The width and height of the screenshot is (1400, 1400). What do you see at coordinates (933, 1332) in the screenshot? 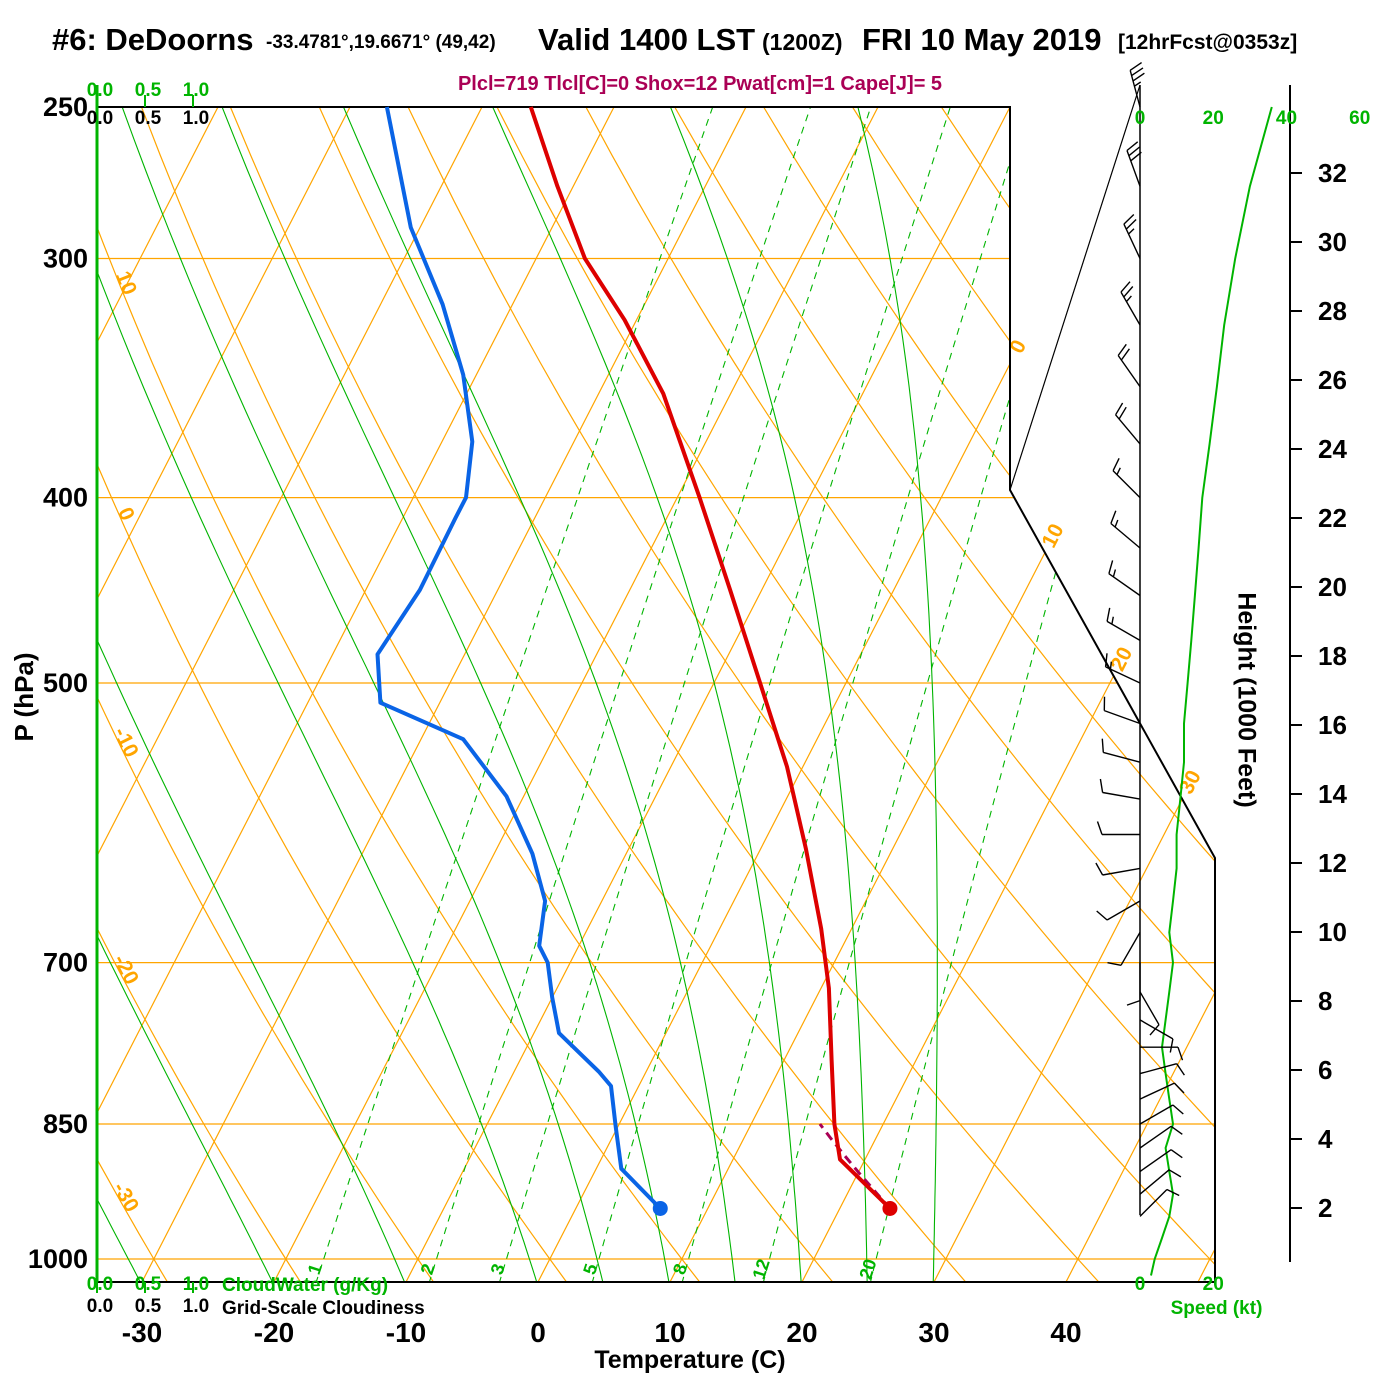
I see `temperature-tick-label: 30` at bounding box center [933, 1332].